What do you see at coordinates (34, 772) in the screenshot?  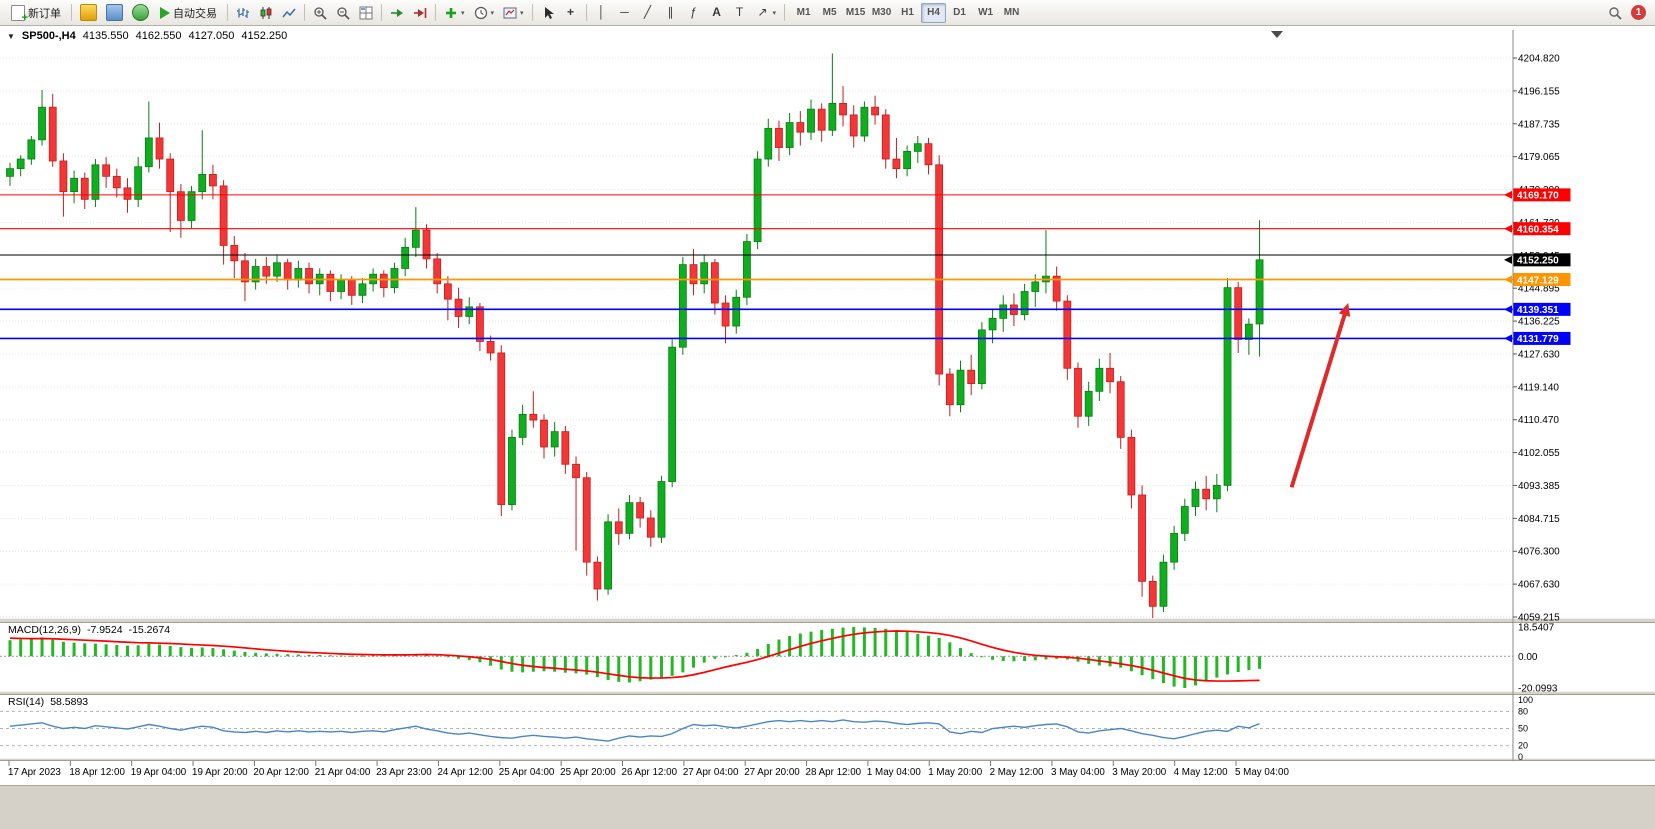 I see `date-label: 17 Apr 2023` at bounding box center [34, 772].